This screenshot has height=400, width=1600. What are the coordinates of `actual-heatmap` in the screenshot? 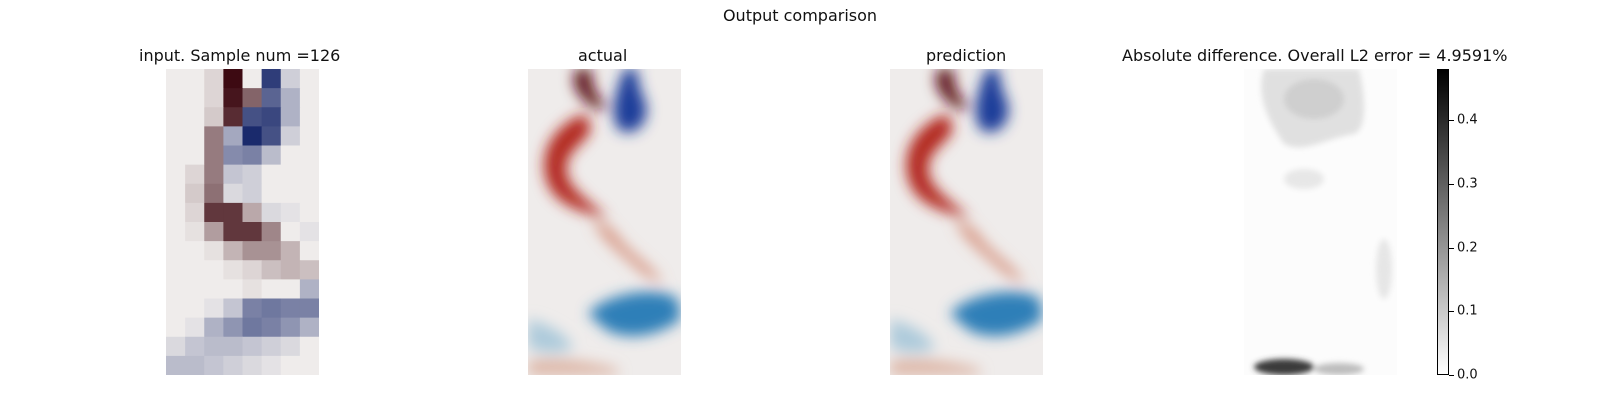 It's located at (604, 222).